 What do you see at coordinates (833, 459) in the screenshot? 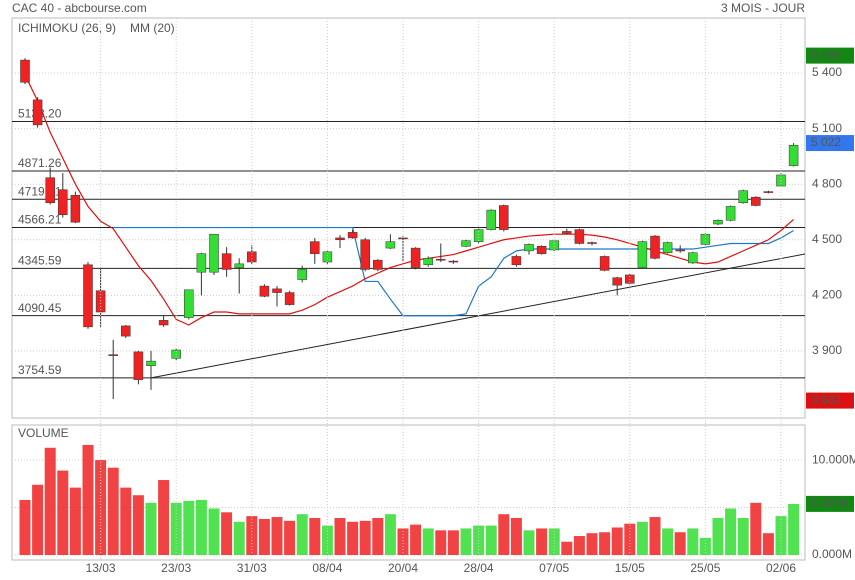
I see `y-tick-label: 10.000M` at bounding box center [833, 459].